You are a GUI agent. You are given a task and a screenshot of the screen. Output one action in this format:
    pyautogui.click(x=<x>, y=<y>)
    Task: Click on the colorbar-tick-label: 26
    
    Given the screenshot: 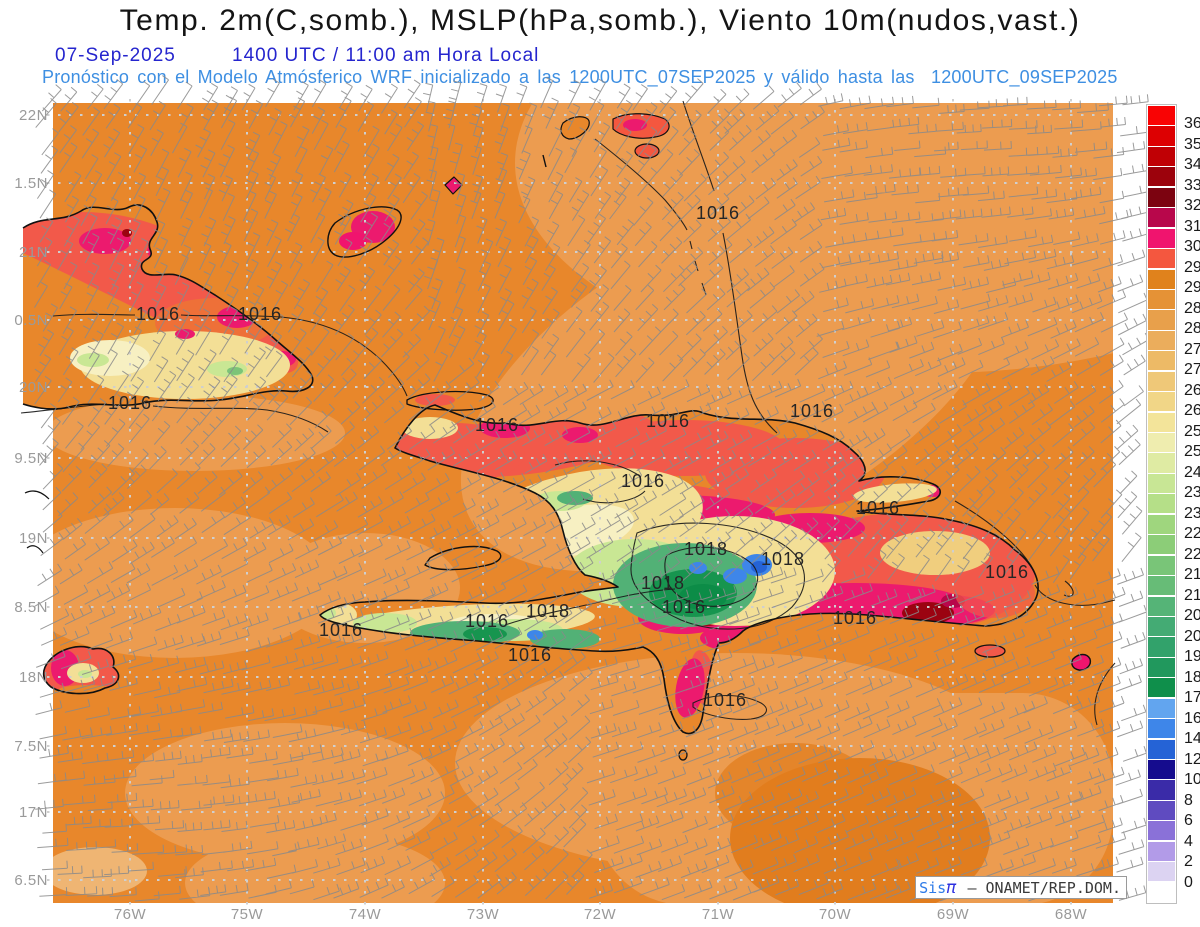 What is the action you would take?
    pyautogui.click(x=1192, y=411)
    